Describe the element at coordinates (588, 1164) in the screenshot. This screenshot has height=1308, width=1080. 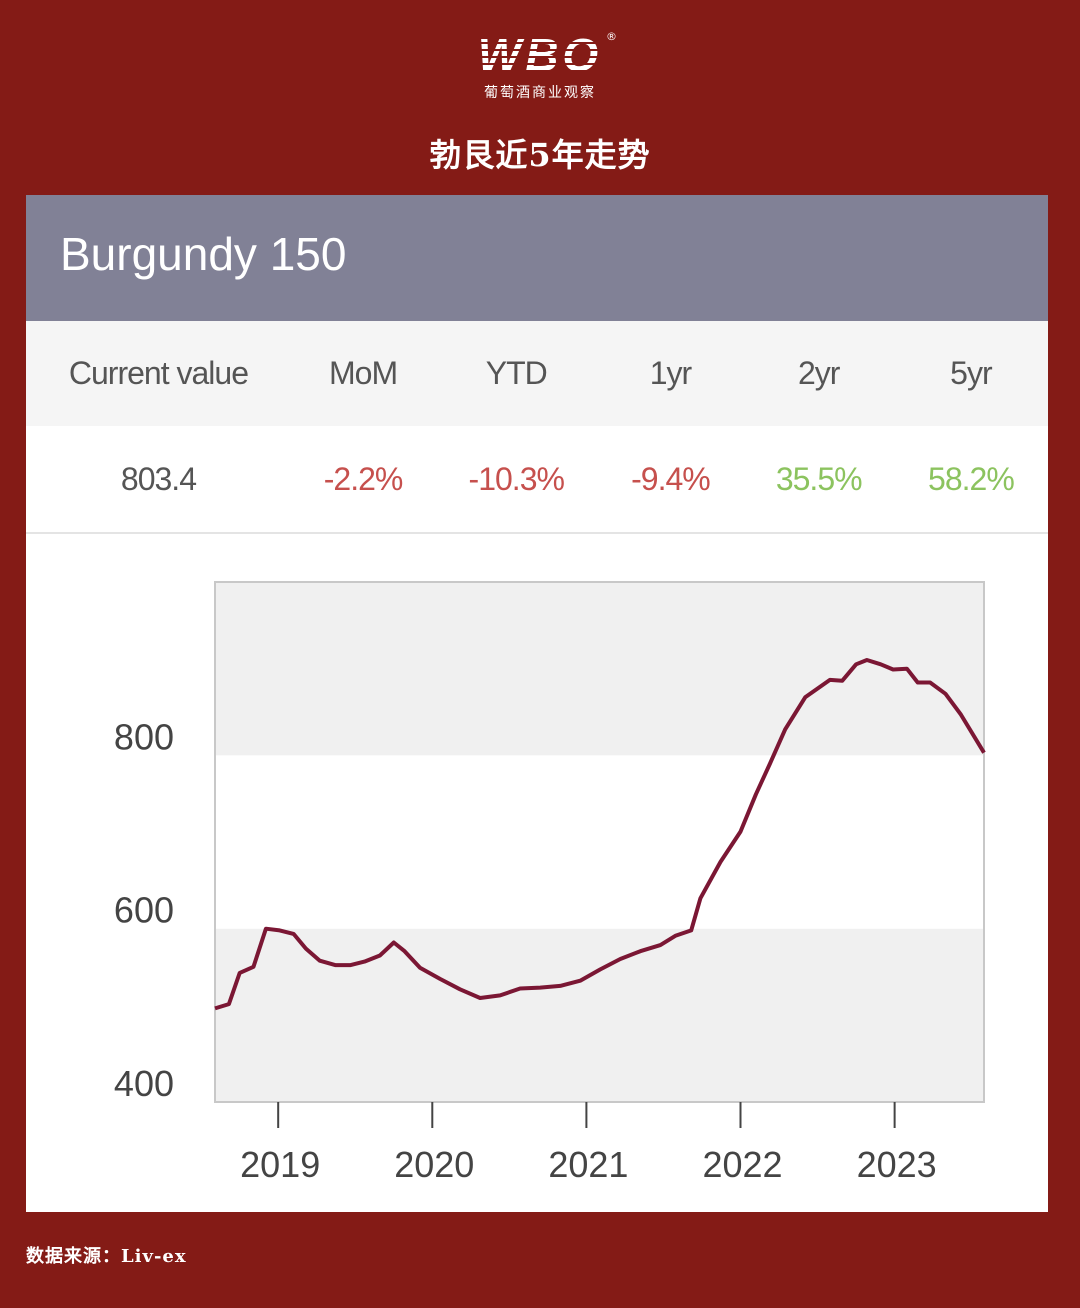
I see `x-tick-label: 2021` at that location.